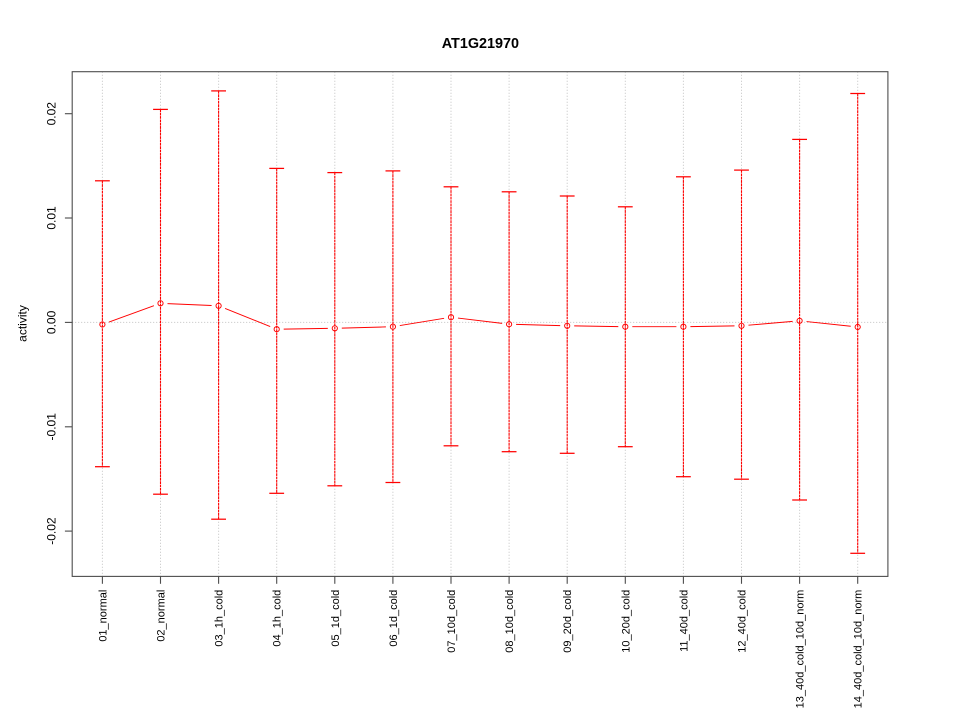 This screenshot has width=960, height=725. What do you see at coordinates (23, 323) in the screenshot?
I see `svg-text: activity` at bounding box center [23, 323].